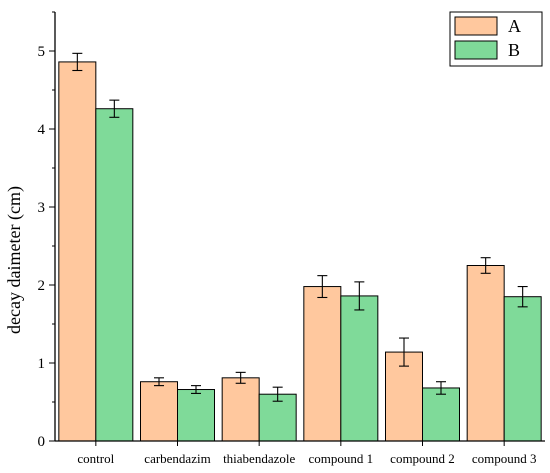 This screenshot has height=473, width=550. What do you see at coordinates (422, 458) in the screenshot?
I see `x-tick-label: compound 2` at bounding box center [422, 458].